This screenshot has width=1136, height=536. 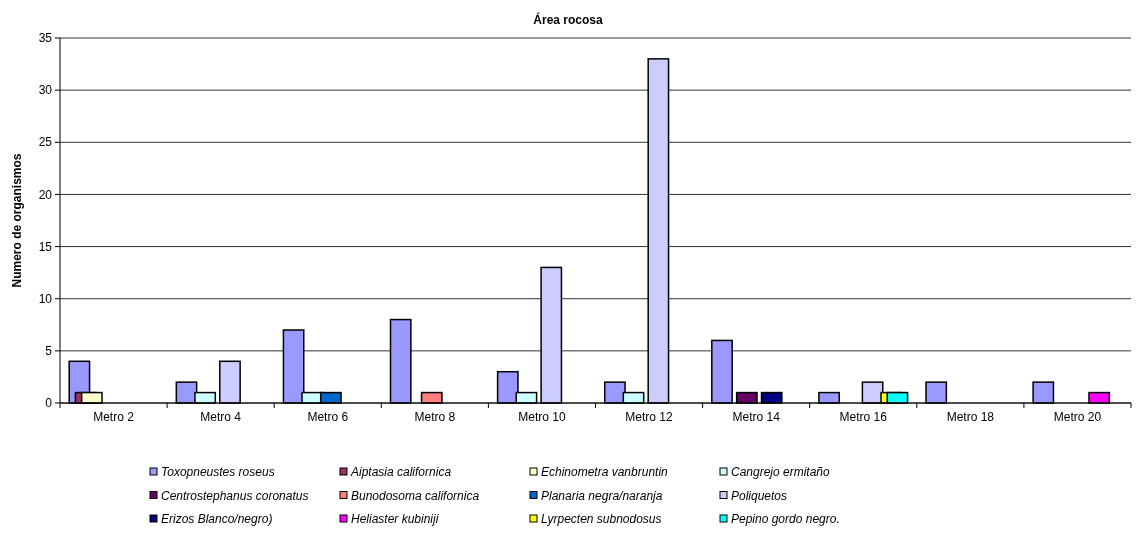 What do you see at coordinates (785, 519) in the screenshot?
I see `legend-label: Pepino gordo negro.` at bounding box center [785, 519].